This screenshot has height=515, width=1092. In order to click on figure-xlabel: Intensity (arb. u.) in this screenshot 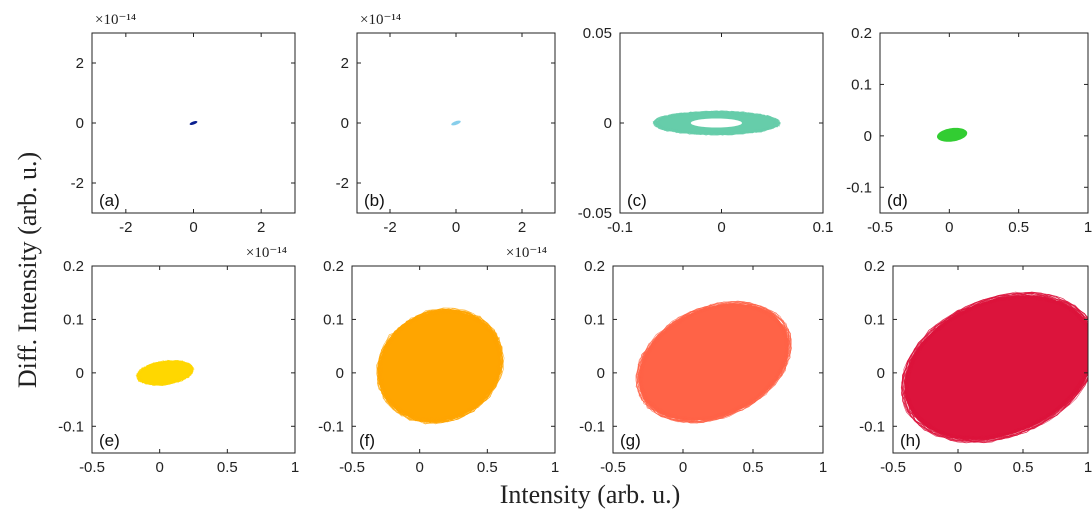, I will do `click(590, 494)`.